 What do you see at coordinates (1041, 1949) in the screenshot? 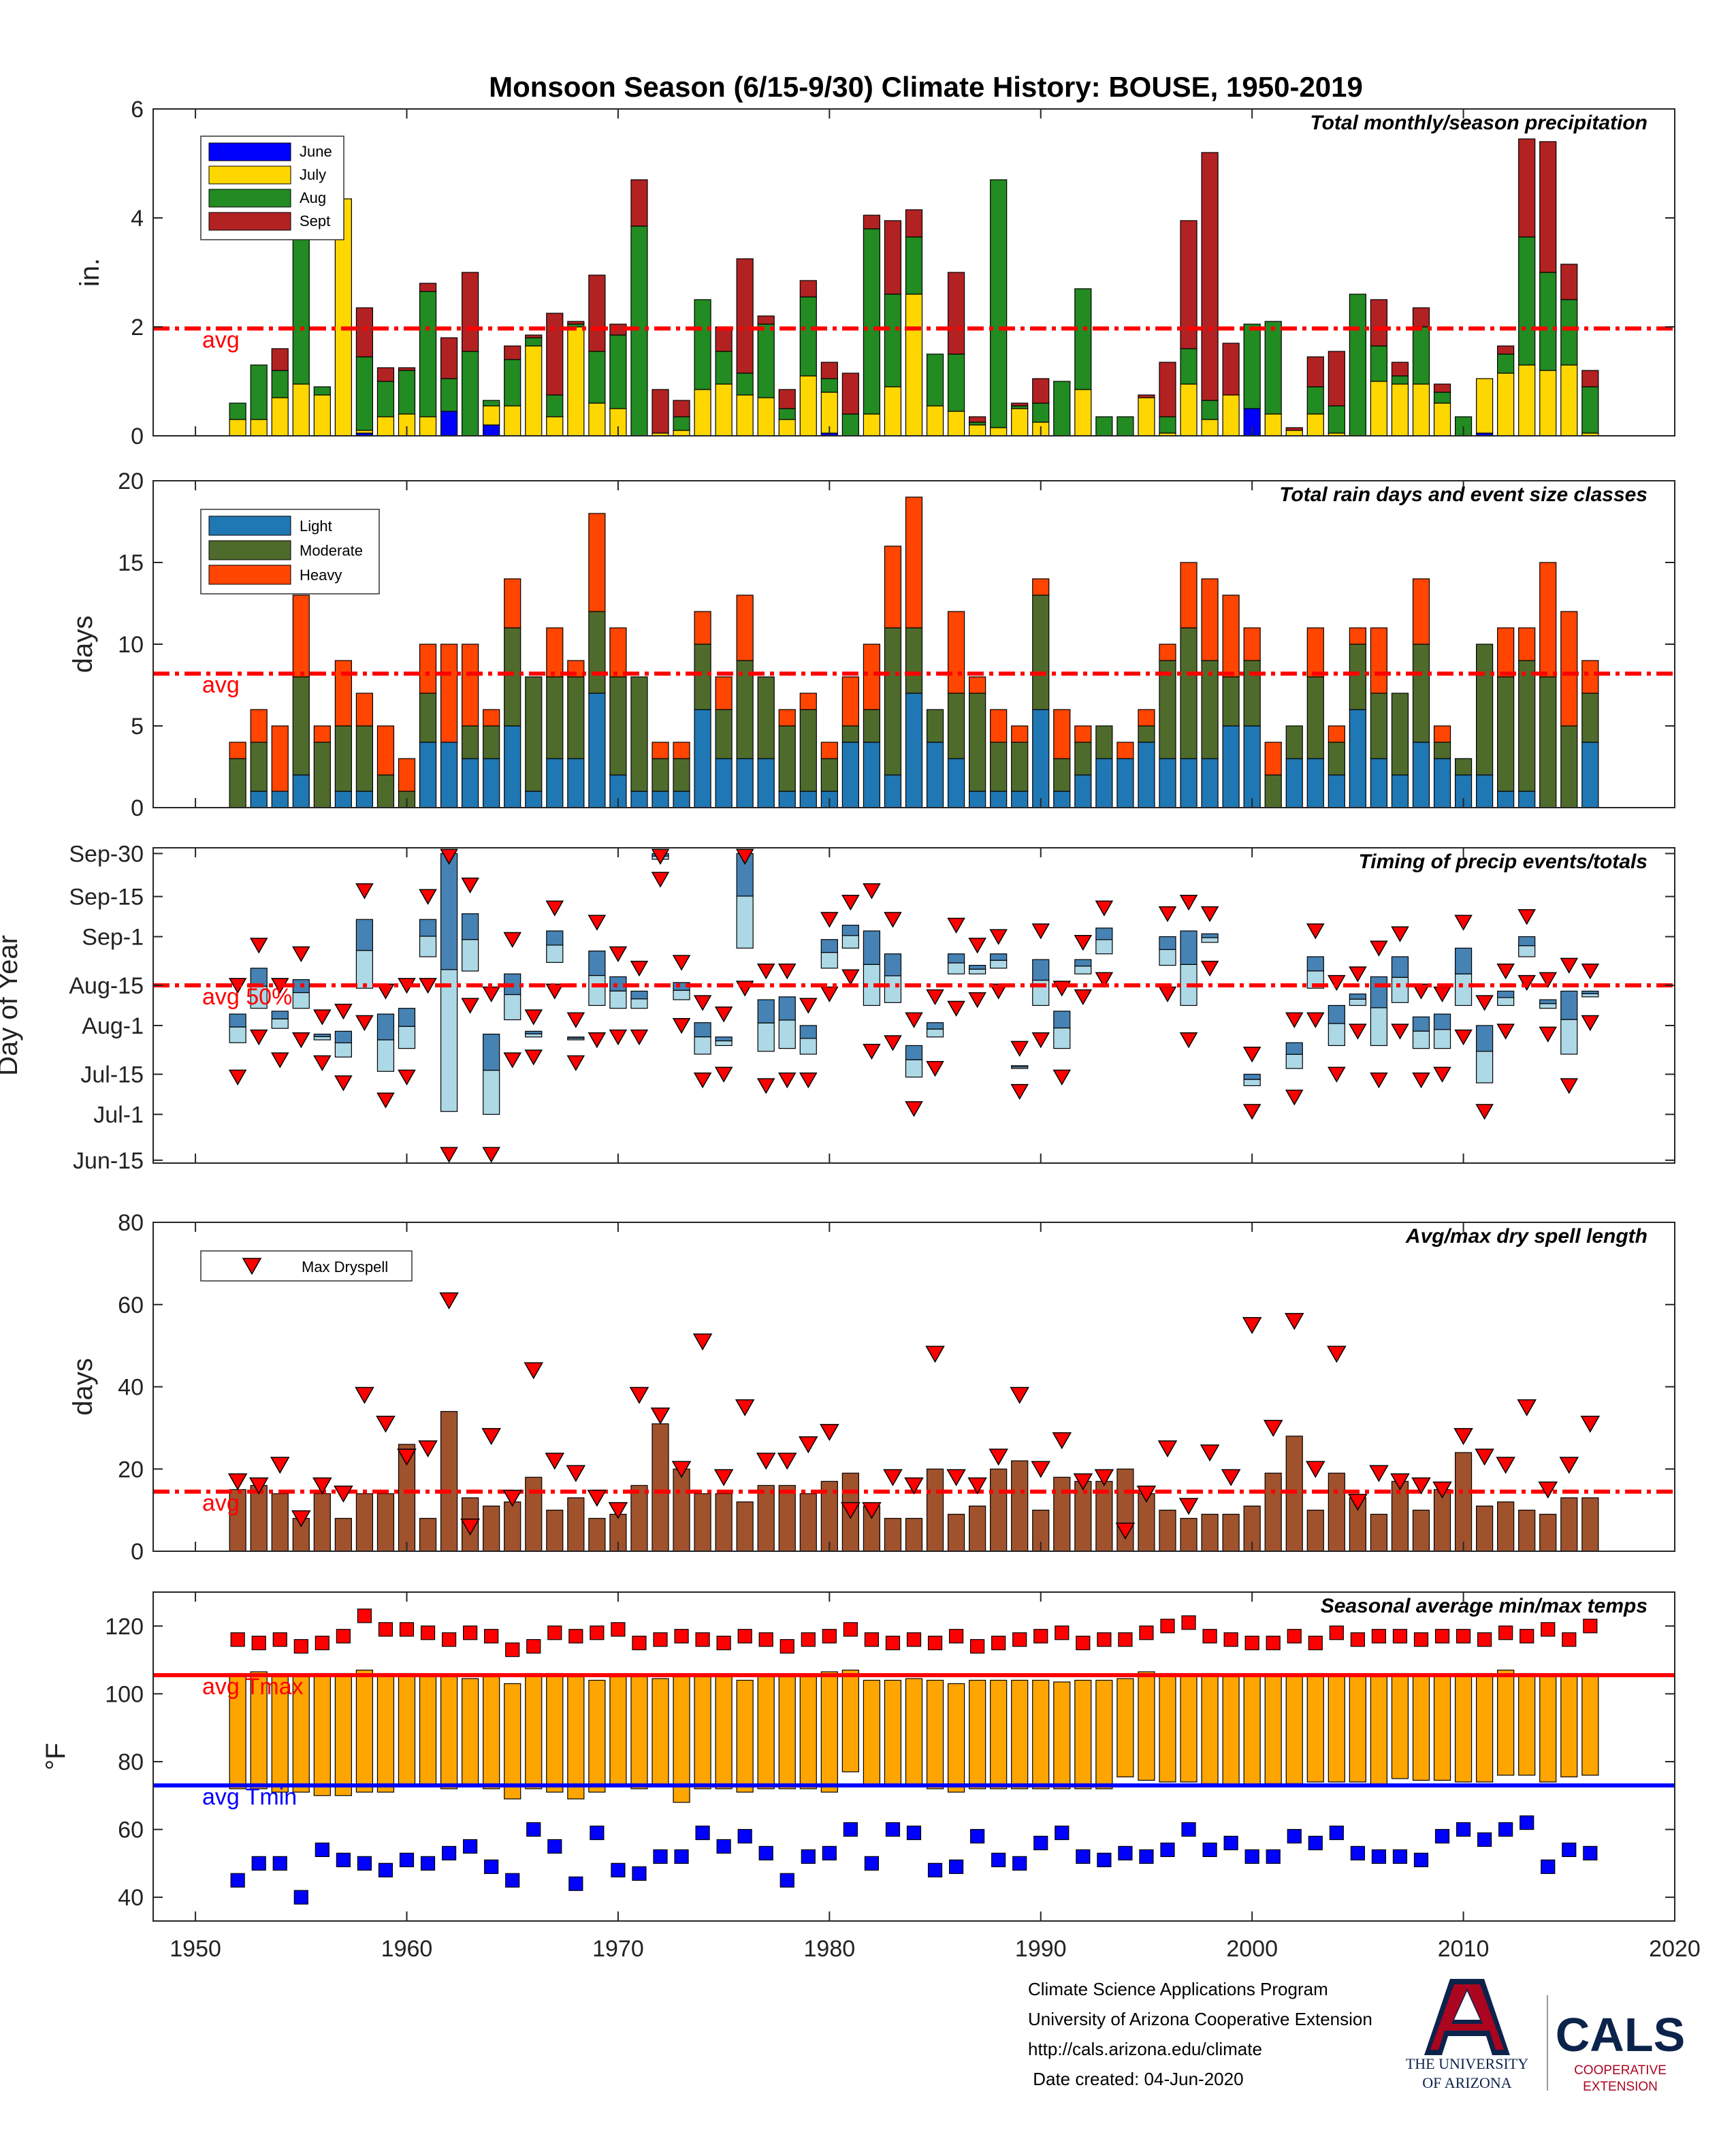
I see `x-axis-tick-label: 1990` at bounding box center [1041, 1949].